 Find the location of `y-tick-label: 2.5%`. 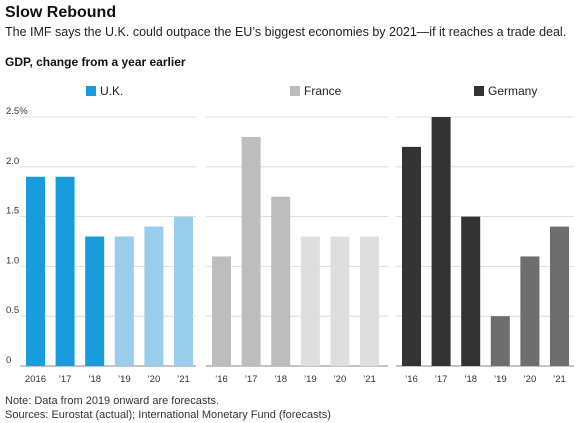

y-tick-label: 2.5% is located at coordinates (17, 111).